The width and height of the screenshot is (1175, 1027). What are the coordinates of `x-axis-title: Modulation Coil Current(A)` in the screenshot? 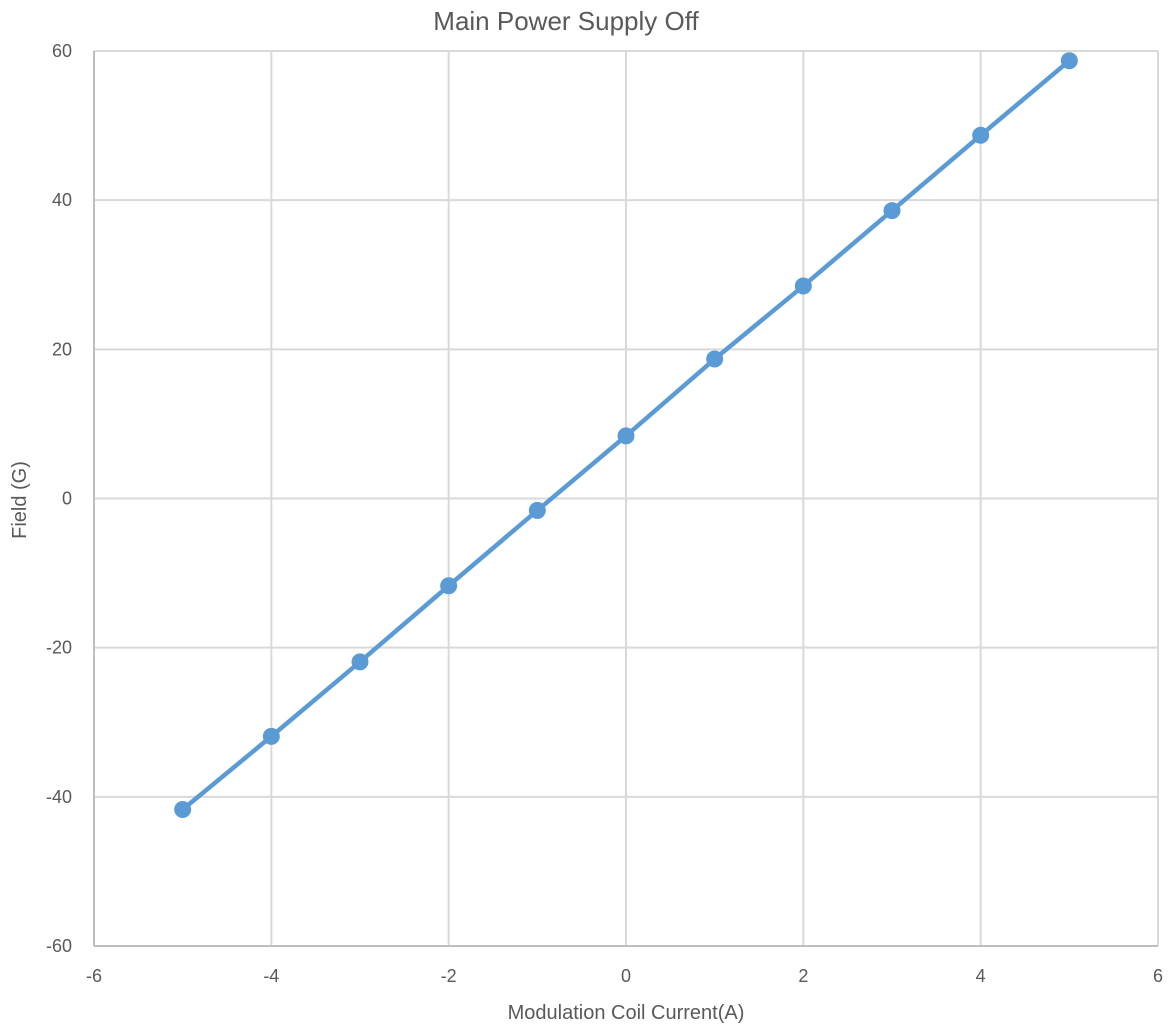 It's located at (626, 1013).